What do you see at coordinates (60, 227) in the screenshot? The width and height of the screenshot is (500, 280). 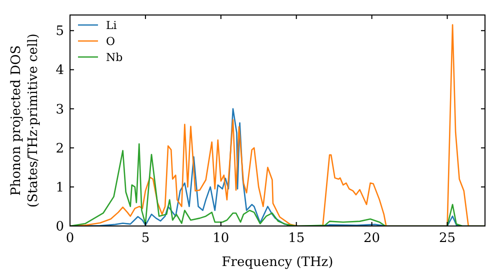 I see `y-tick-label: 0` at bounding box center [60, 227].